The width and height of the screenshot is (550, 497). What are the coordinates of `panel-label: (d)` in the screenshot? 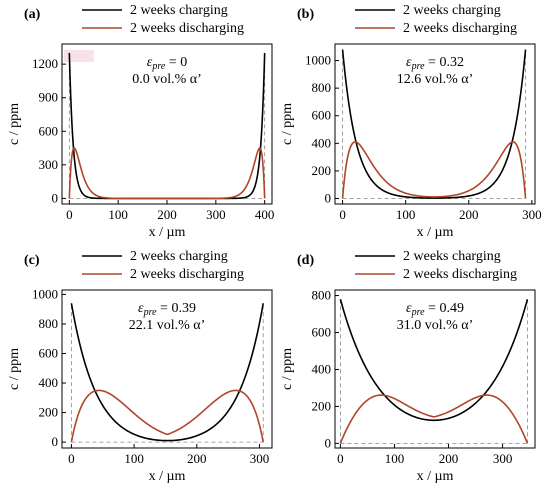 It's located at (305, 260).